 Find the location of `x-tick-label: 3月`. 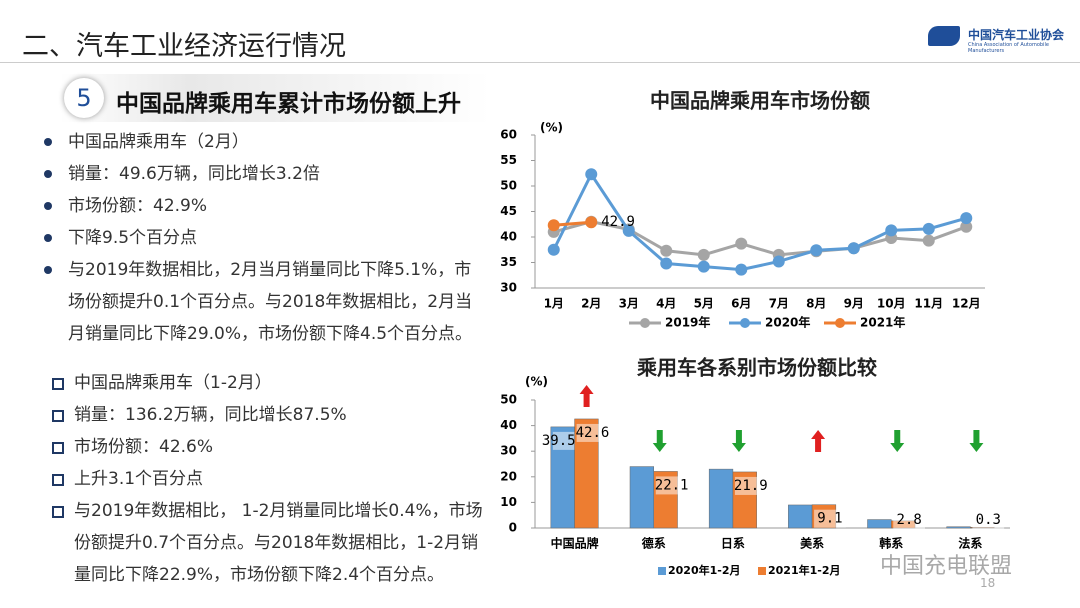

x-tick-label: 3月 is located at coordinates (629, 304).